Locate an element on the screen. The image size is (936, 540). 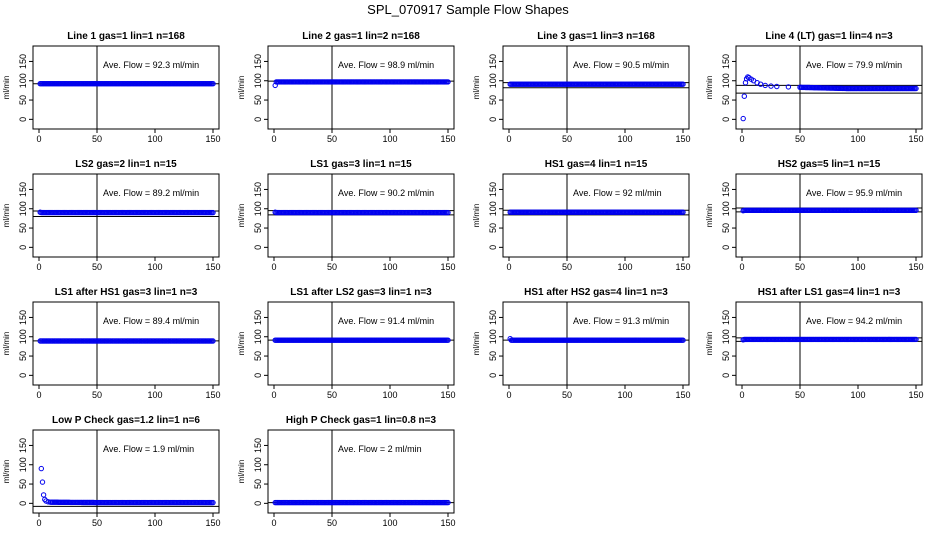
panel-title: Line 2 gas=1 lin=2 n=168 is located at coordinates (361, 36).